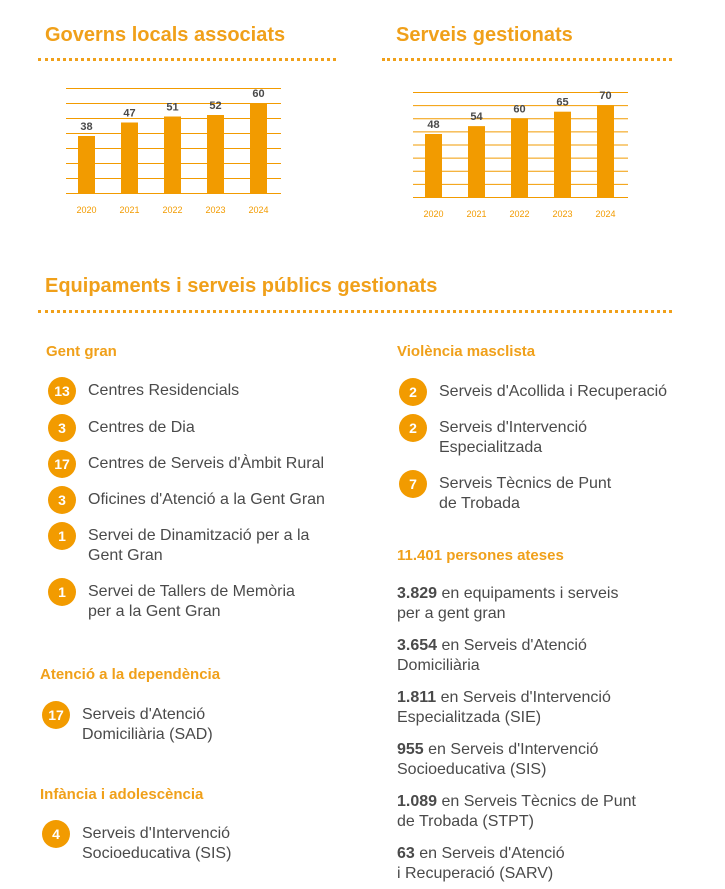 This screenshot has height=889, width=725. Describe the element at coordinates (492, 656) in the screenshot. I see `ateses-item: 3.654 en Serveis d'Atenció Domiciliària` at that location.